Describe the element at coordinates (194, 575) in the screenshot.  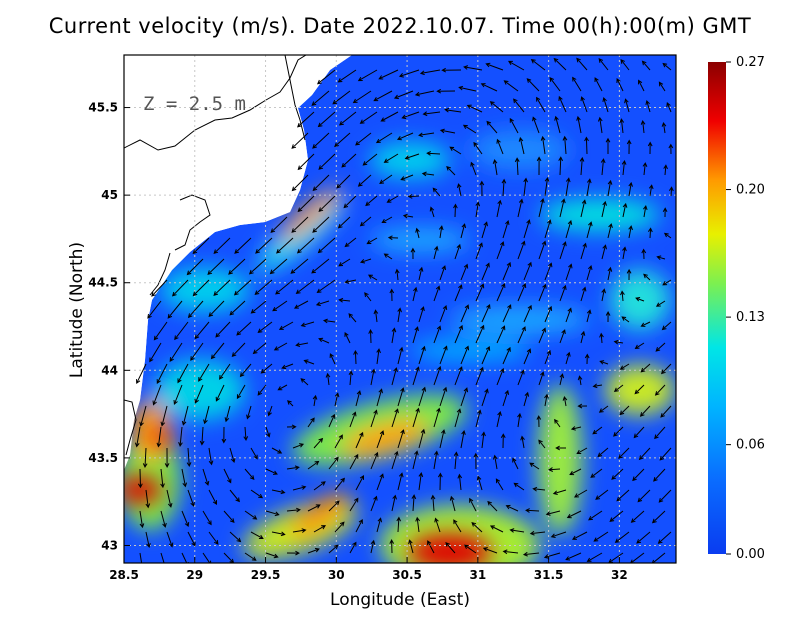
I see `x-tick-label: 29` at that location.